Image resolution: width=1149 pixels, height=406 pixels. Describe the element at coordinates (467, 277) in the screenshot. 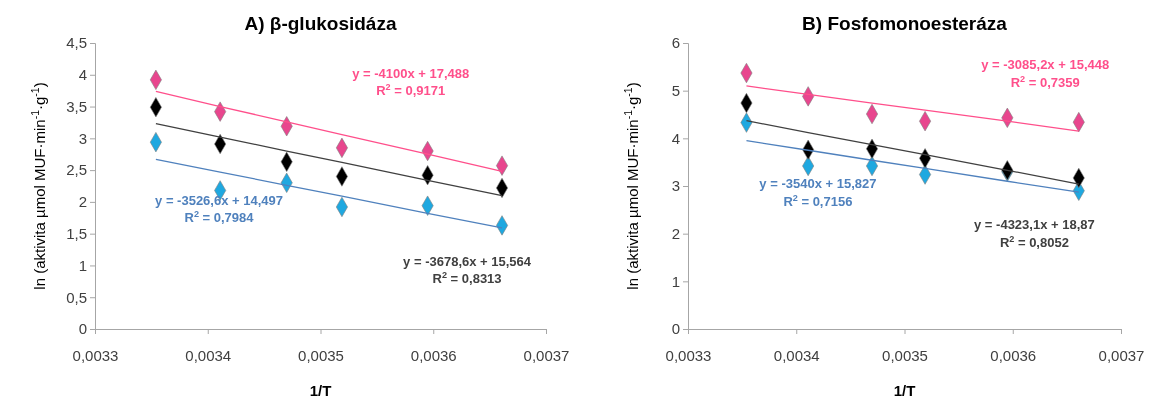

I see `annotation: R$^{2}$ = 0,8313` at that location.